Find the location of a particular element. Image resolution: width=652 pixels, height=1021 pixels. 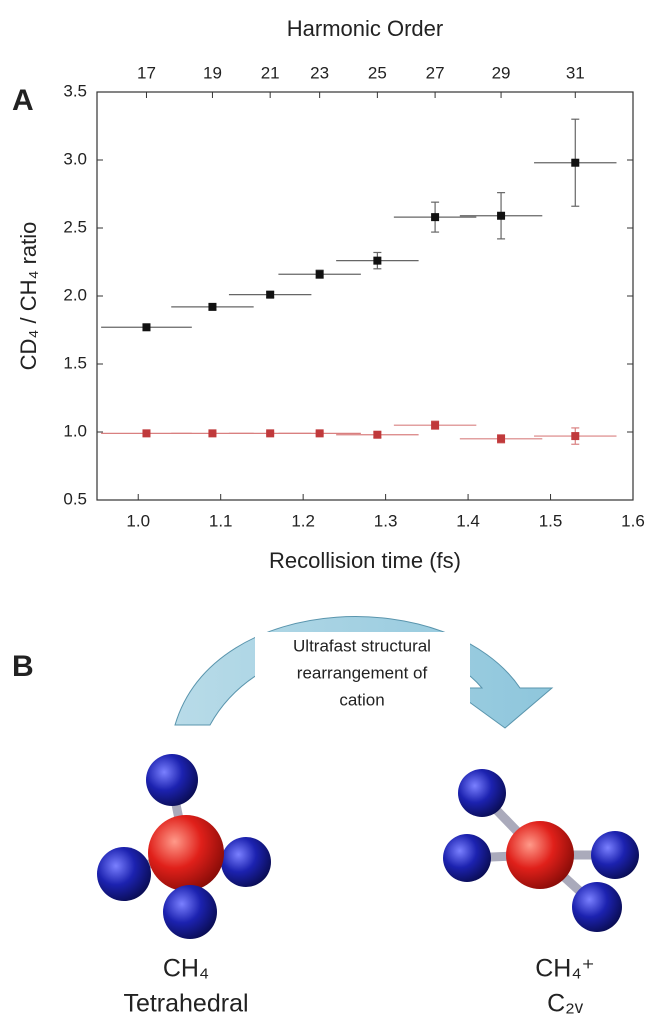

panel-label: A is located at coordinates (23, 100).